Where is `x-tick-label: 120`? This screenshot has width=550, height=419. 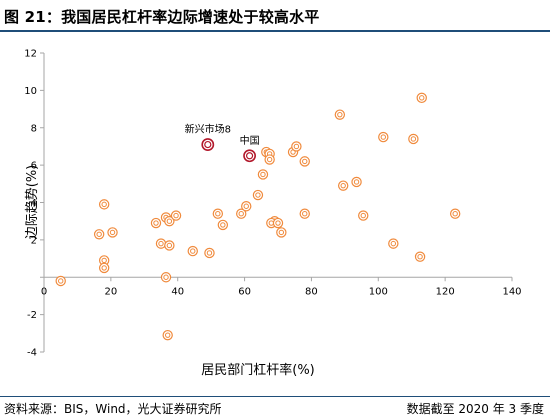
x-tick-label: 120 is located at coordinates (445, 291).